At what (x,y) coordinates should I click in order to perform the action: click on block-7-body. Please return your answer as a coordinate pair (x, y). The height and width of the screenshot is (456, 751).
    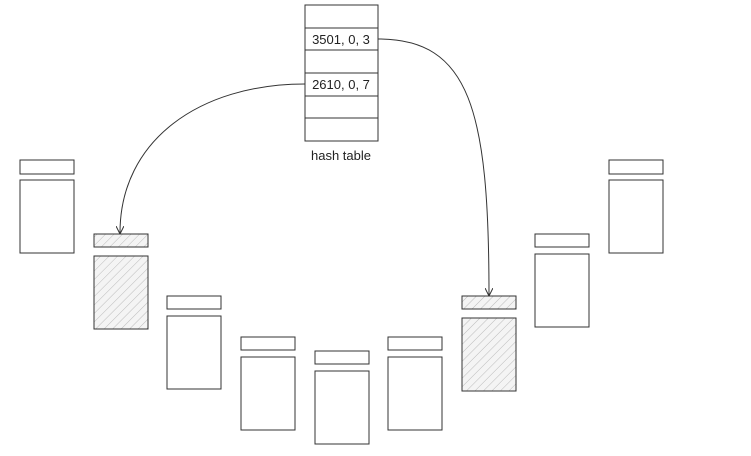
    Looking at the image, I should click on (489, 354).